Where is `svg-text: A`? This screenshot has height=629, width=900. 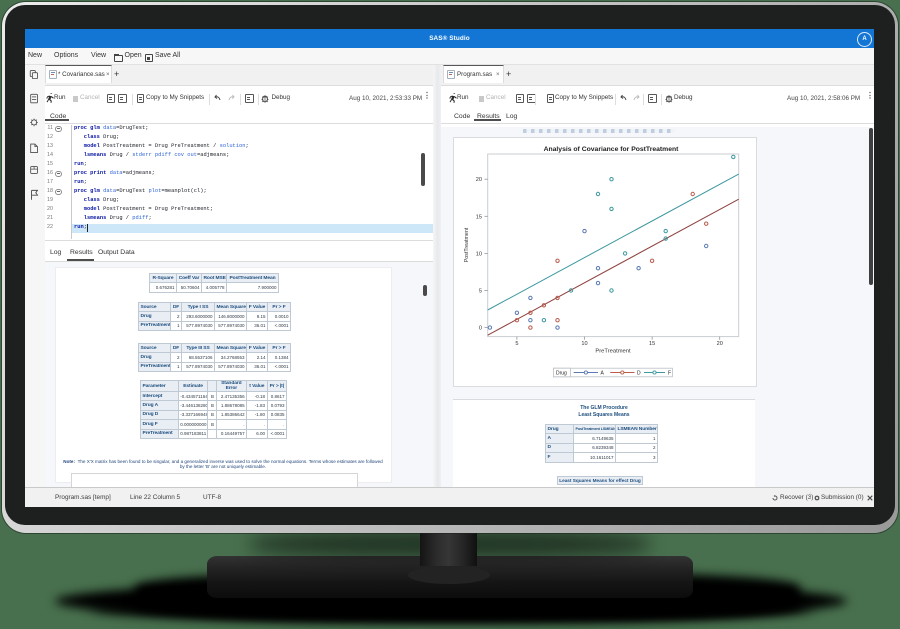 svg-text: A is located at coordinates (603, 374).